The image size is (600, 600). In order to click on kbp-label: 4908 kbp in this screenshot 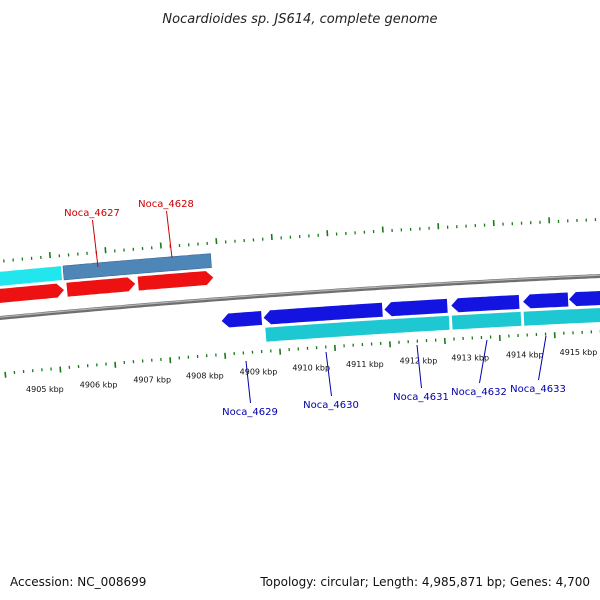, I will do `click(205, 375)`.